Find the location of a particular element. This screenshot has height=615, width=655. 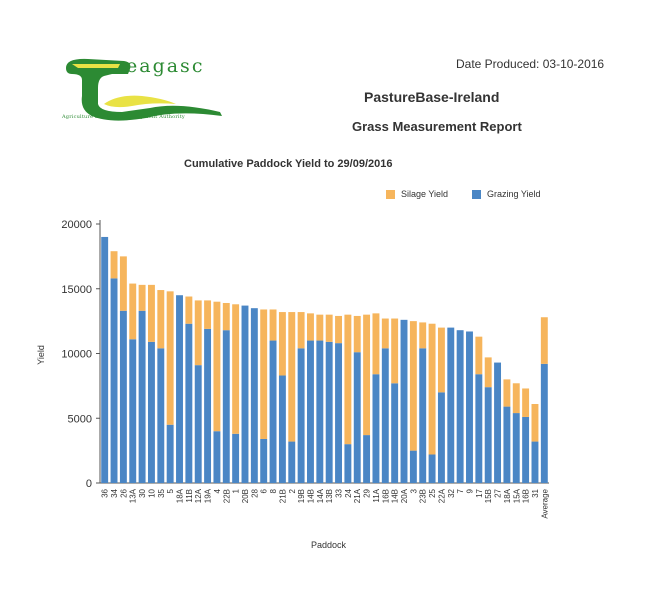

bar-silage-12A is located at coordinates (198, 333).